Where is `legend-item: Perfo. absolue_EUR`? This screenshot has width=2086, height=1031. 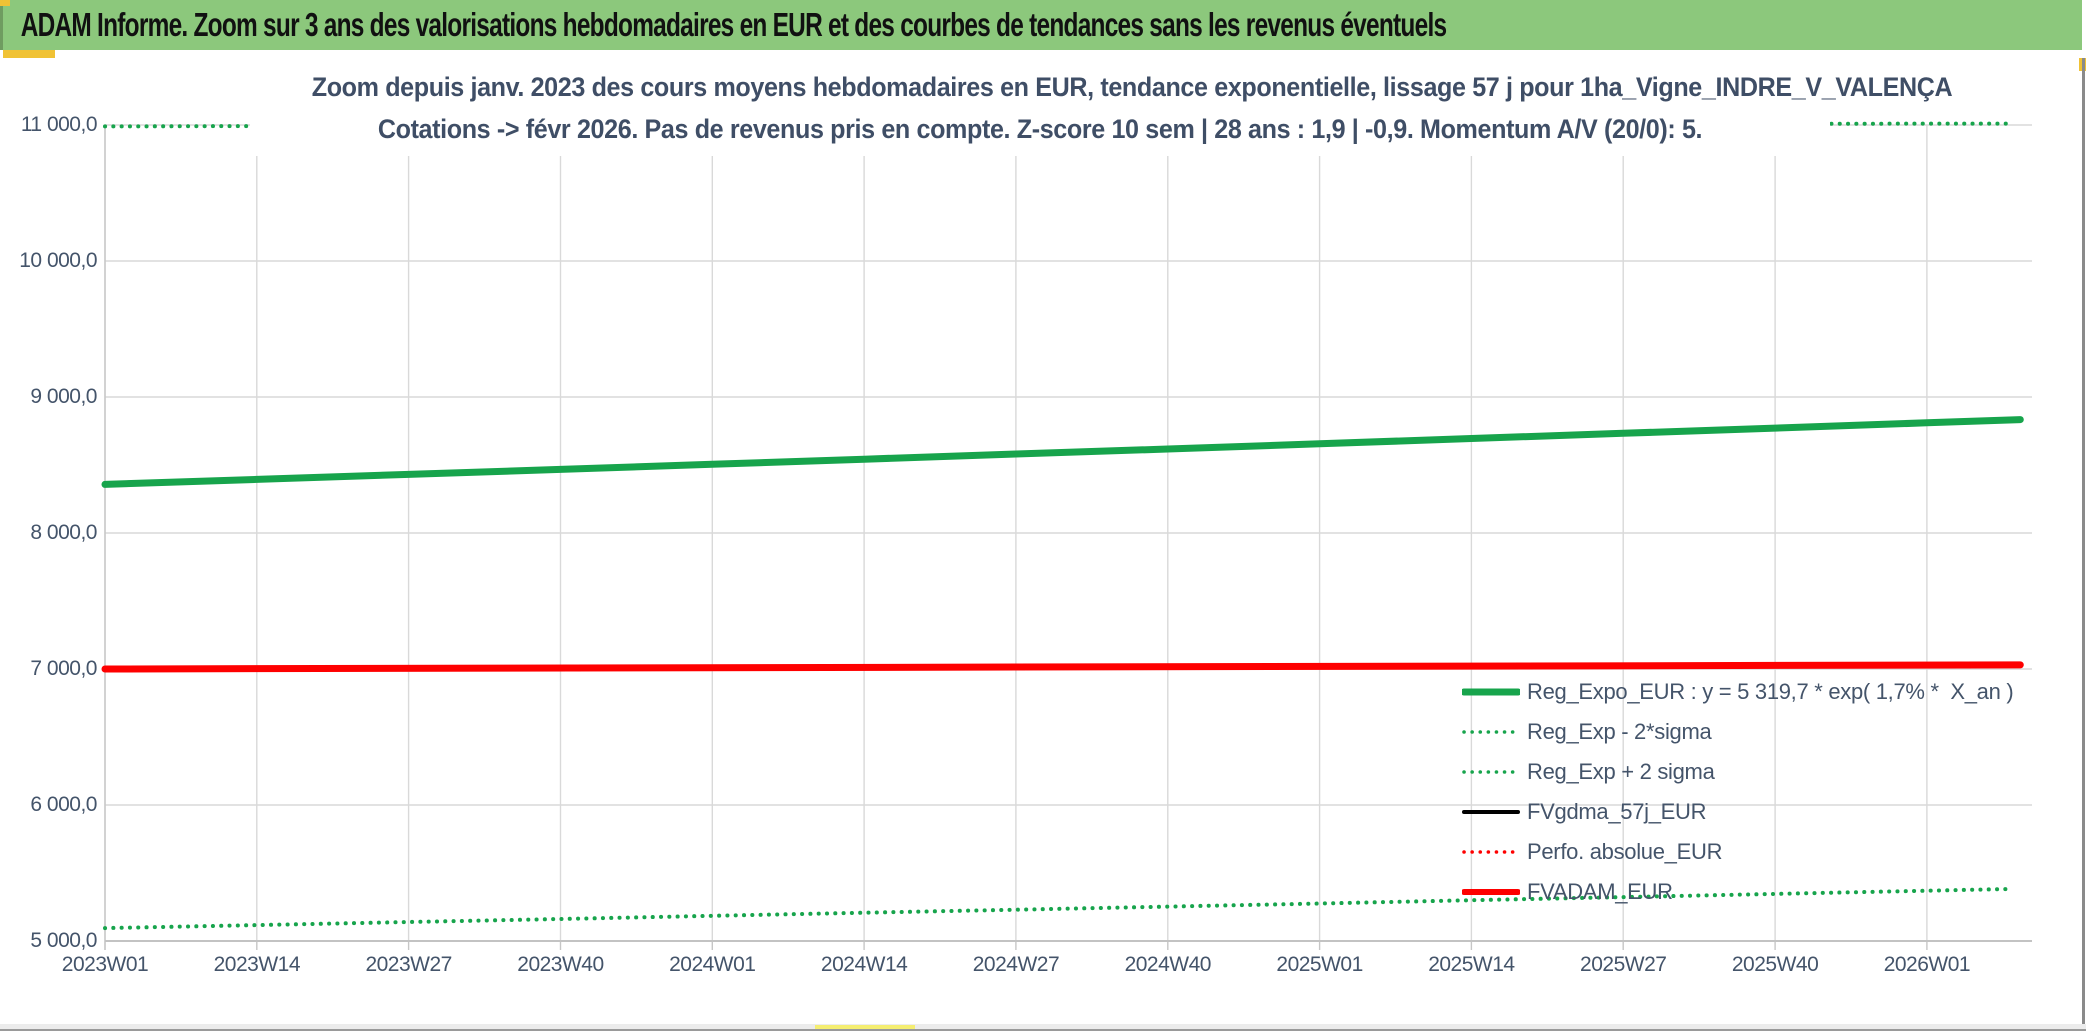 legend-item: Perfo. absolue_EUR is located at coordinates (1592, 852).